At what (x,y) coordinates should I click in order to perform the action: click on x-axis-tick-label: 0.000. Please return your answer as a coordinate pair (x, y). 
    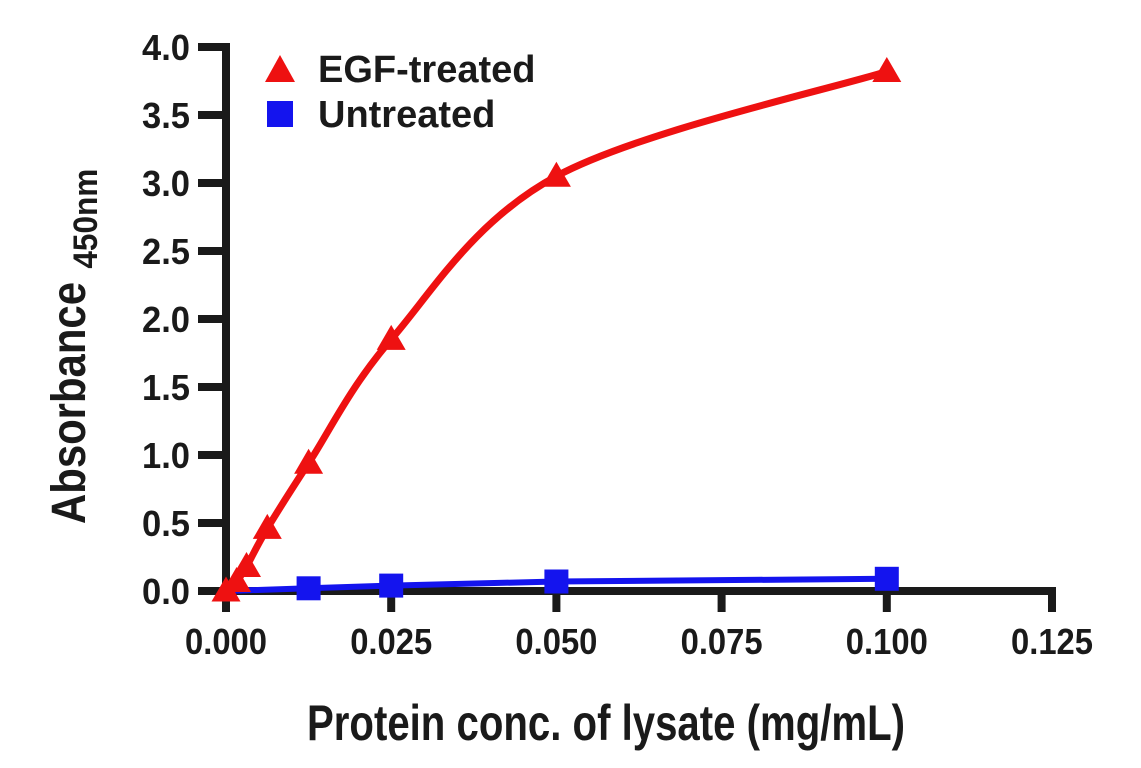
    Looking at the image, I should click on (226, 641).